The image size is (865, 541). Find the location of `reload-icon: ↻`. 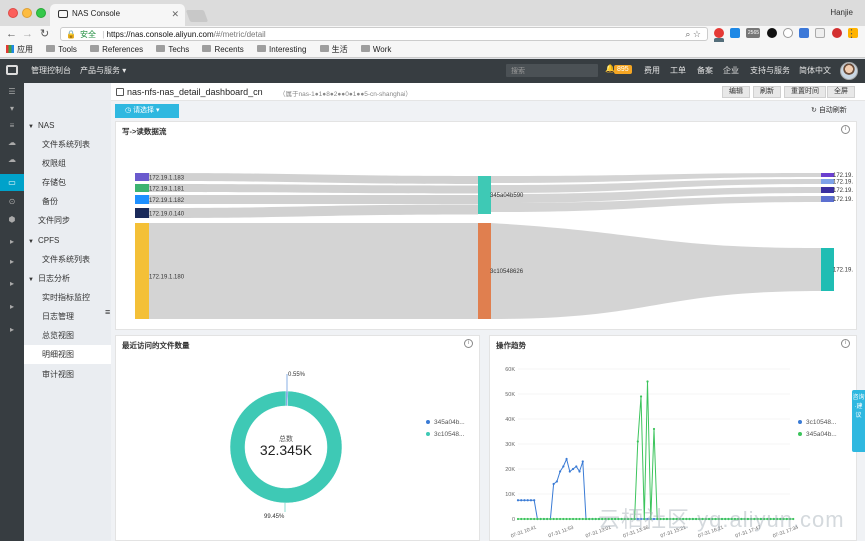

reload-icon: ↻ is located at coordinates (45, 34).